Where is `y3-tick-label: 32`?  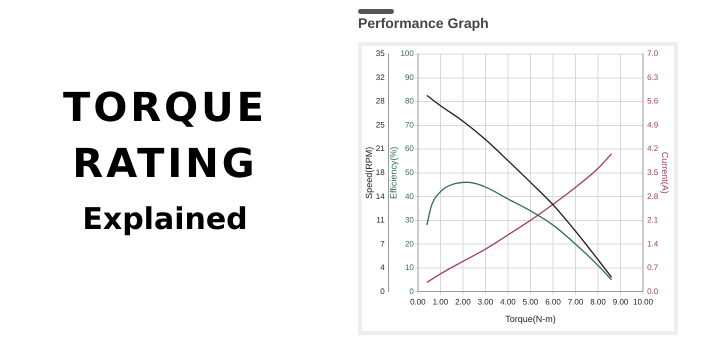 y3-tick-label: 32 is located at coordinates (381, 77).